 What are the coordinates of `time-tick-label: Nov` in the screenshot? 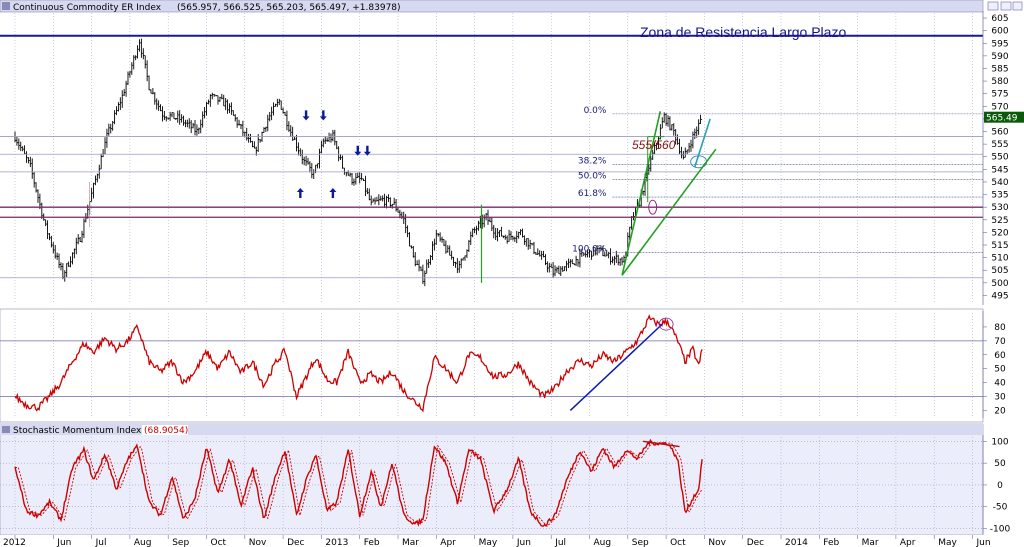 It's located at (717, 542).